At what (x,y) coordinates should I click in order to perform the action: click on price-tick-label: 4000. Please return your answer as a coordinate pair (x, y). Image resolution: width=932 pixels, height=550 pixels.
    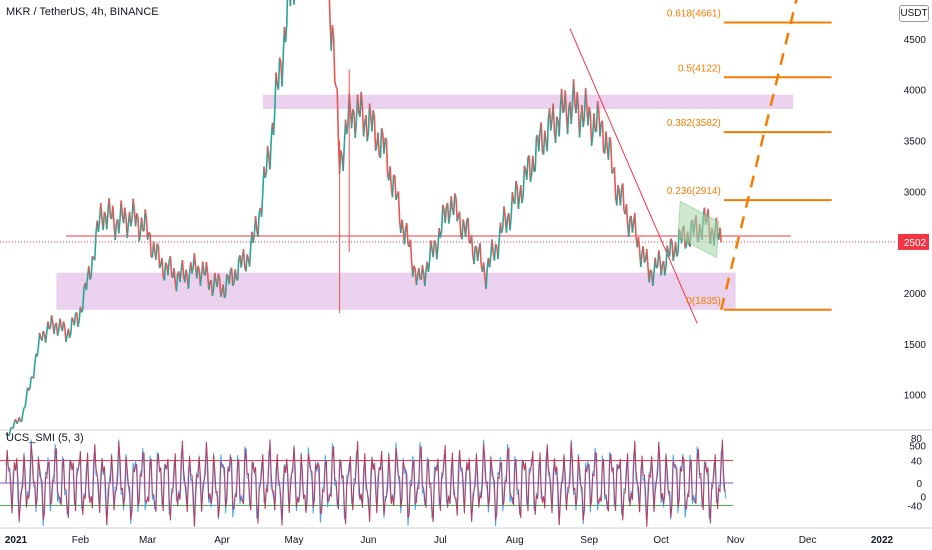
    Looking at the image, I should click on (915, 91).